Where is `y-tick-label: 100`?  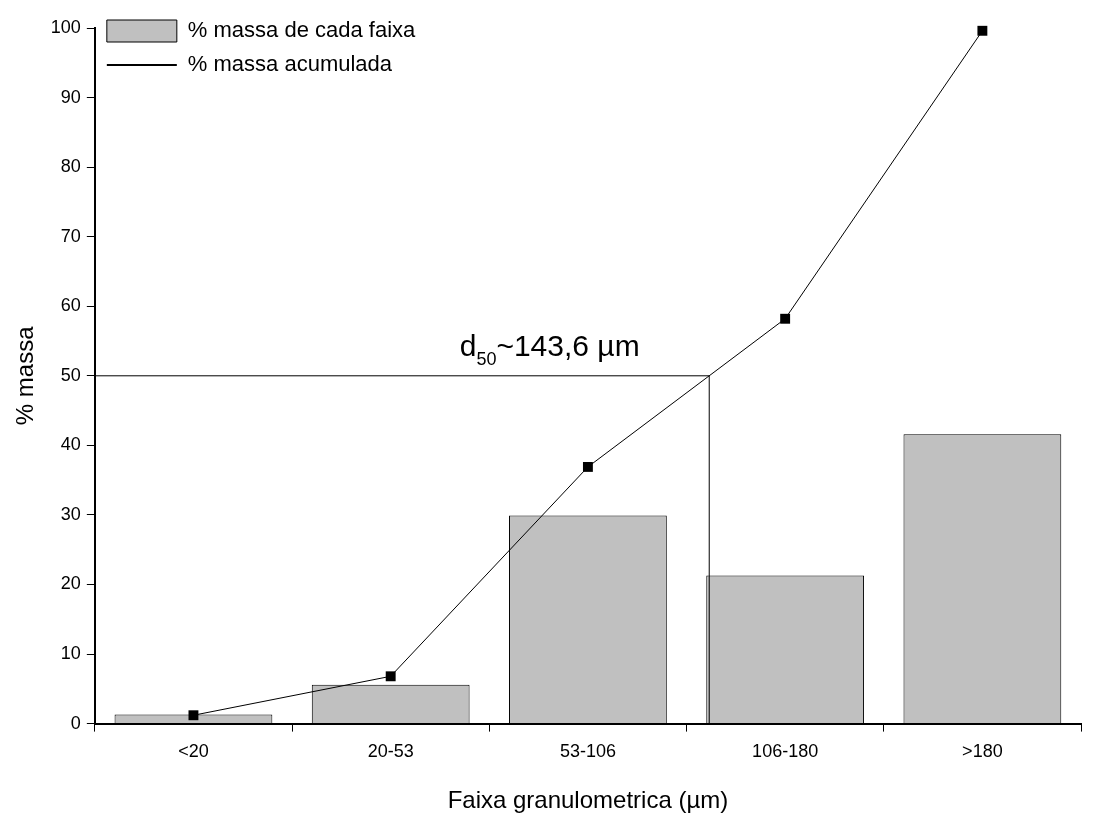 y-tick-label: 100 is located at coordinates (65, 26).